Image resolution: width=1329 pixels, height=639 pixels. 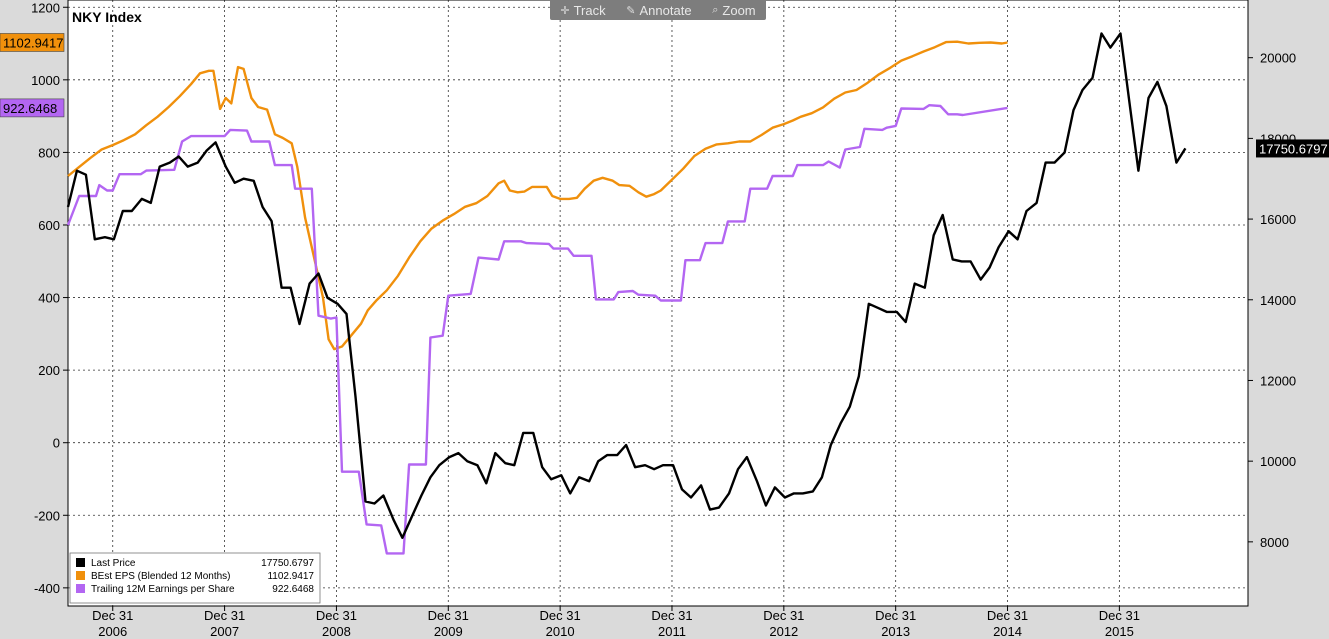 I want to click on price-value-tag: 17750.6797, so click(x=1293, y=148).